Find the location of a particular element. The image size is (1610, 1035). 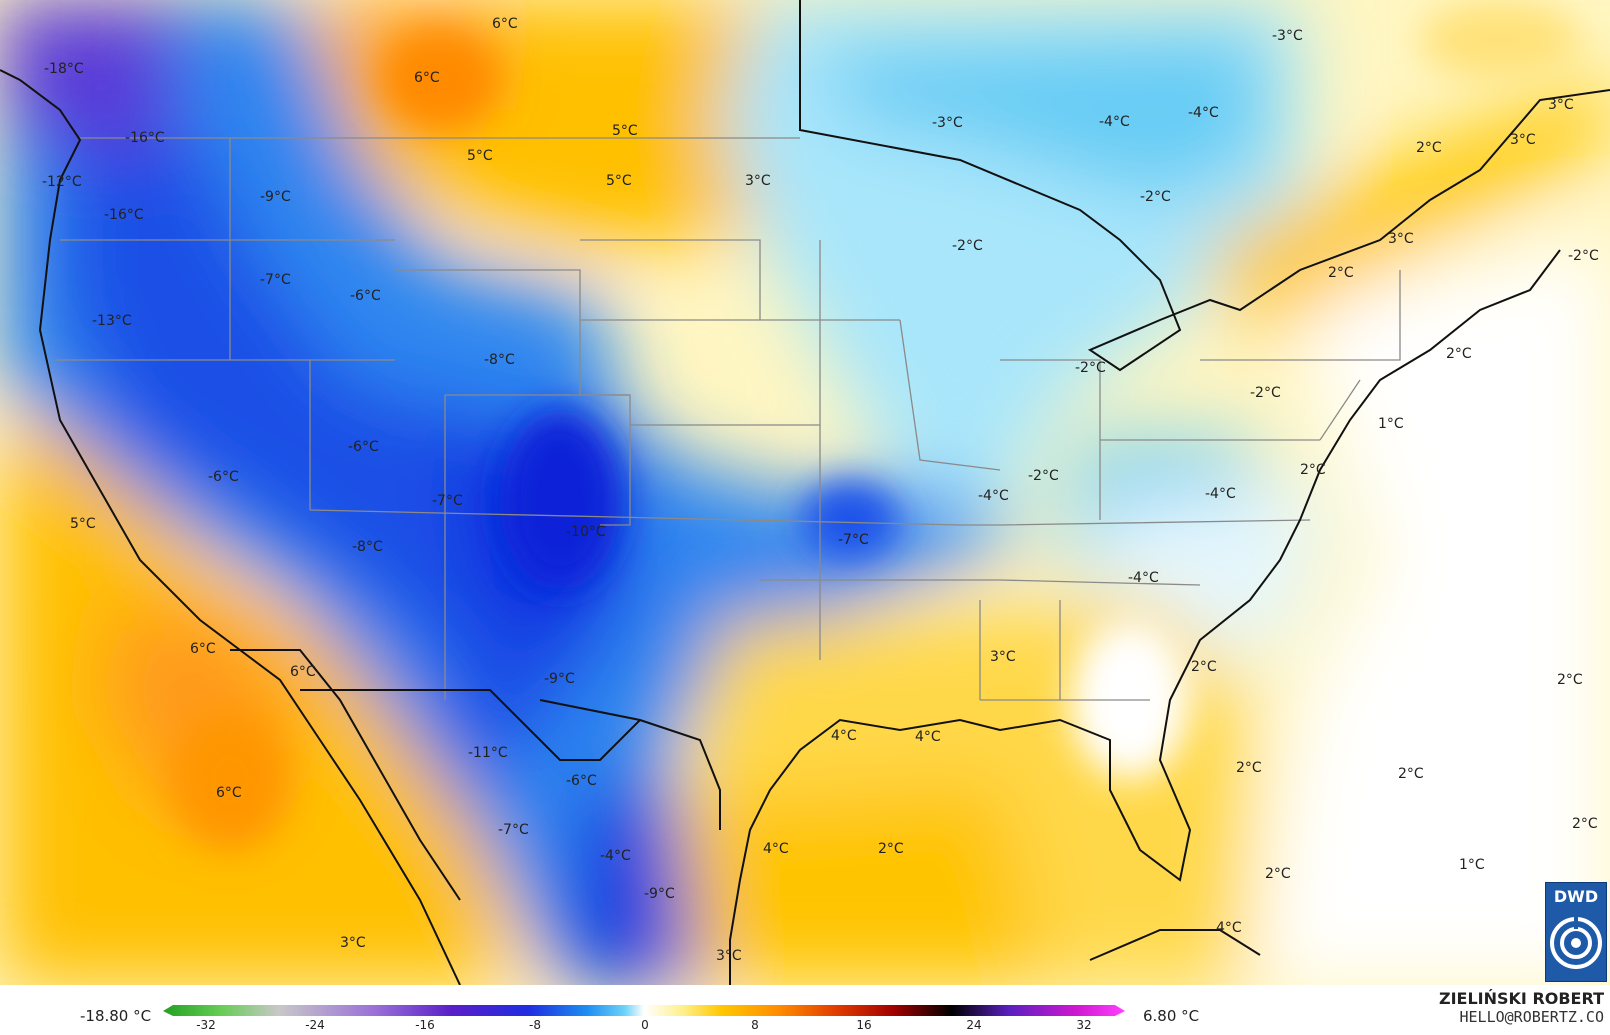

temp-label: -12°C is located at coordinates (62, 182).